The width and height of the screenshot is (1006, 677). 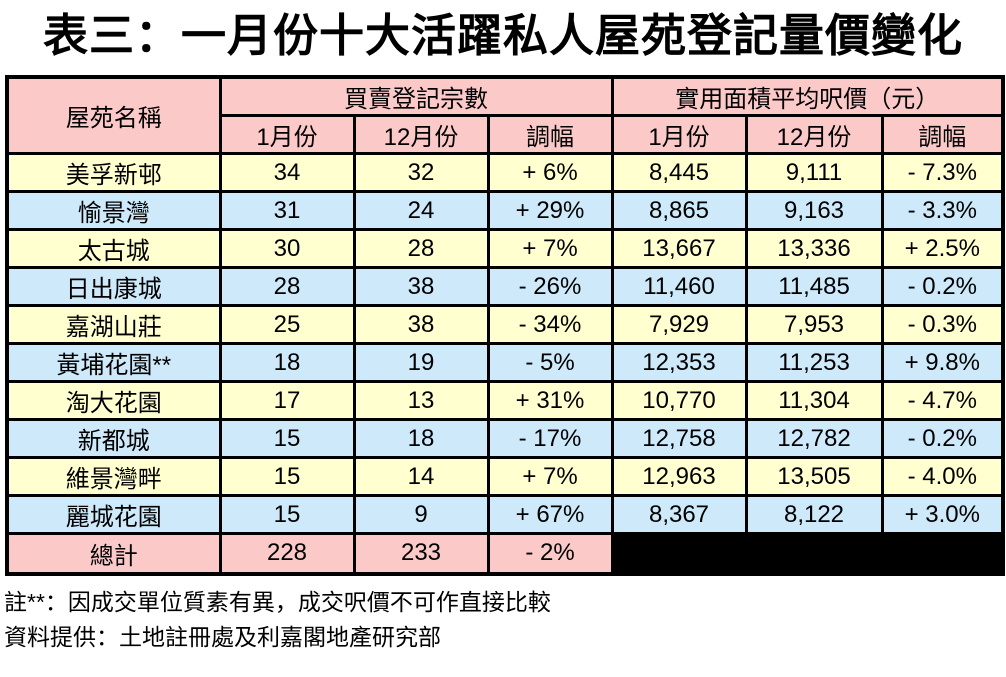 What do you see at coordinates (287, 210) in the screenshot?
I see `cell-reg-jan: 31` at bounding box center [287, 210].